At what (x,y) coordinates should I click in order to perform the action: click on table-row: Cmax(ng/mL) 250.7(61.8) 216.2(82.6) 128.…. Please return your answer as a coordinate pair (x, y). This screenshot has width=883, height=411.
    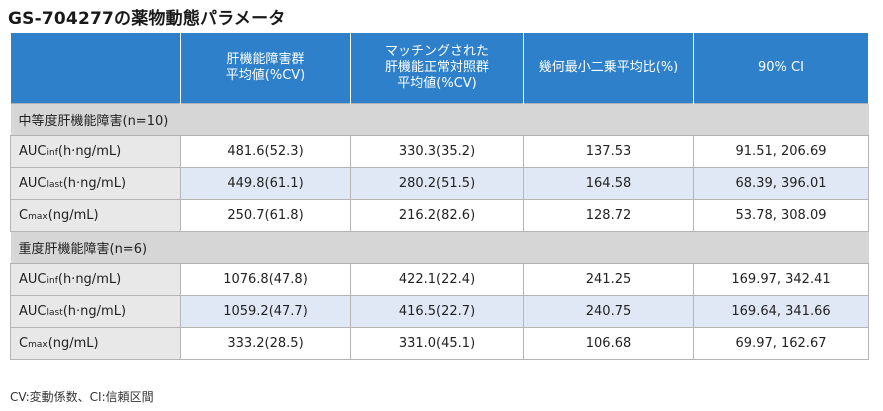
    Looking at the image, I should click on (439, 215).